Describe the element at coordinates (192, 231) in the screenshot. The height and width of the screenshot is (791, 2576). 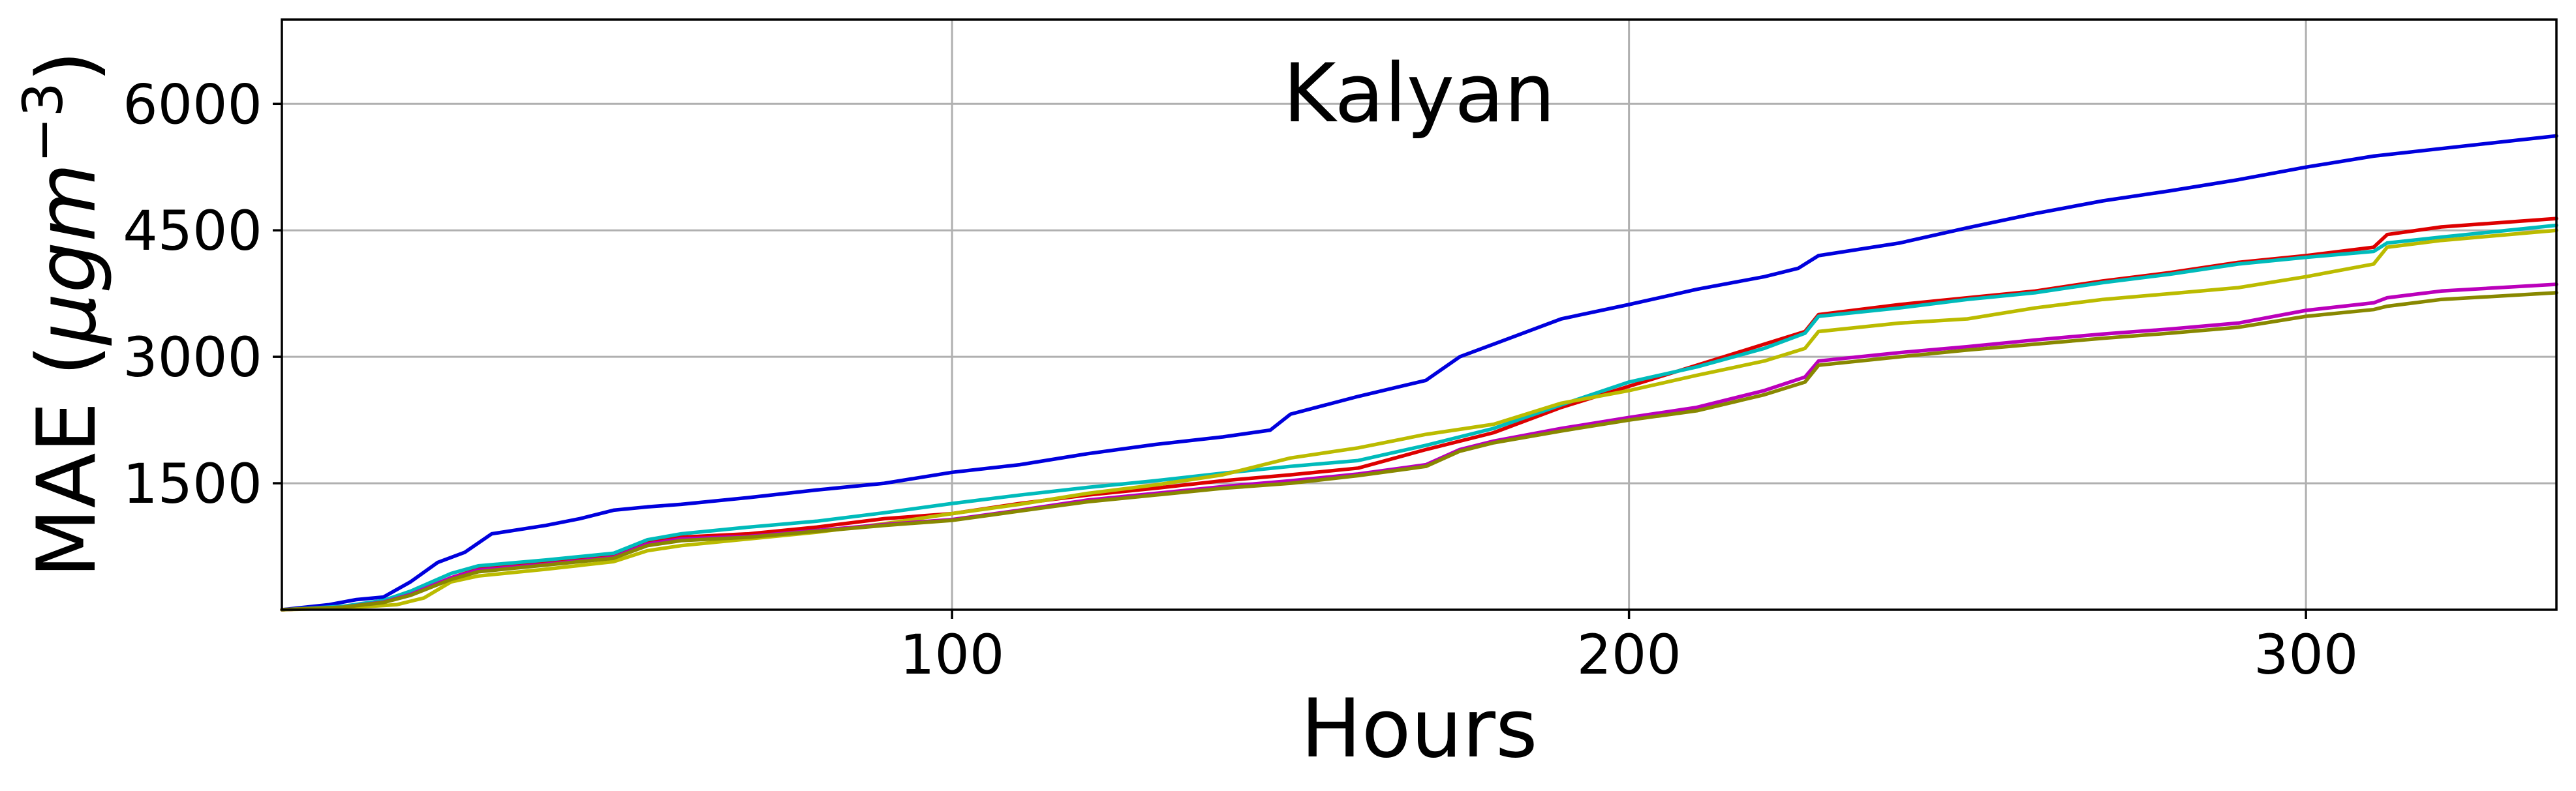
I see `y-tick-label: 4500` at that location.